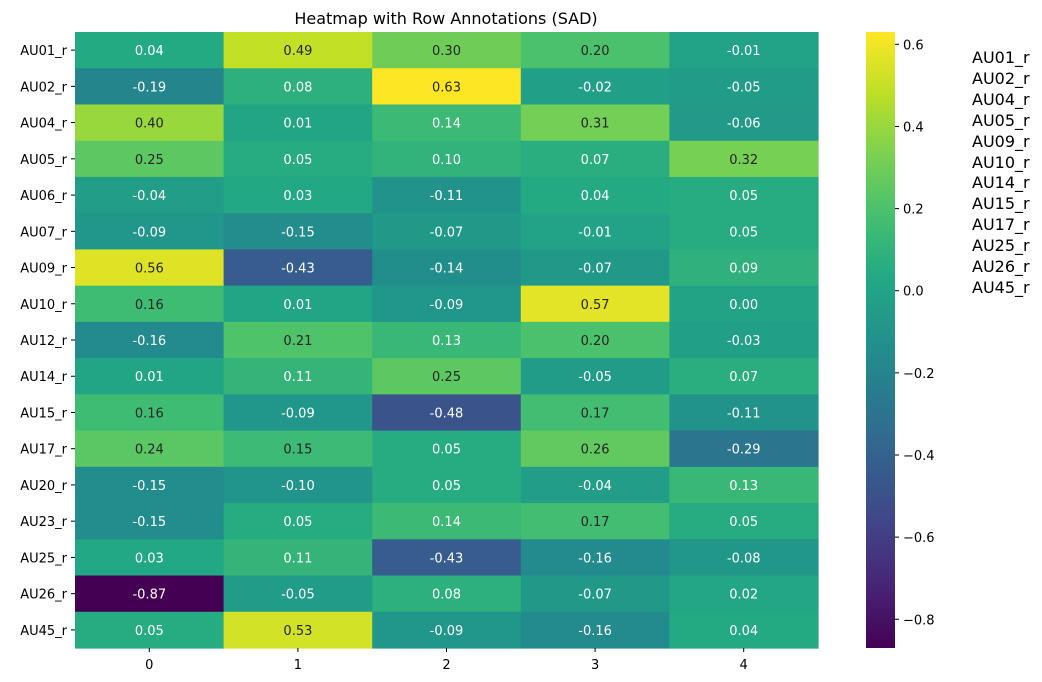  What do you see at coordinates (446, 377) in the screenshot?
I see `cell-value-label: 0.25` at bounding box center [446, 377].